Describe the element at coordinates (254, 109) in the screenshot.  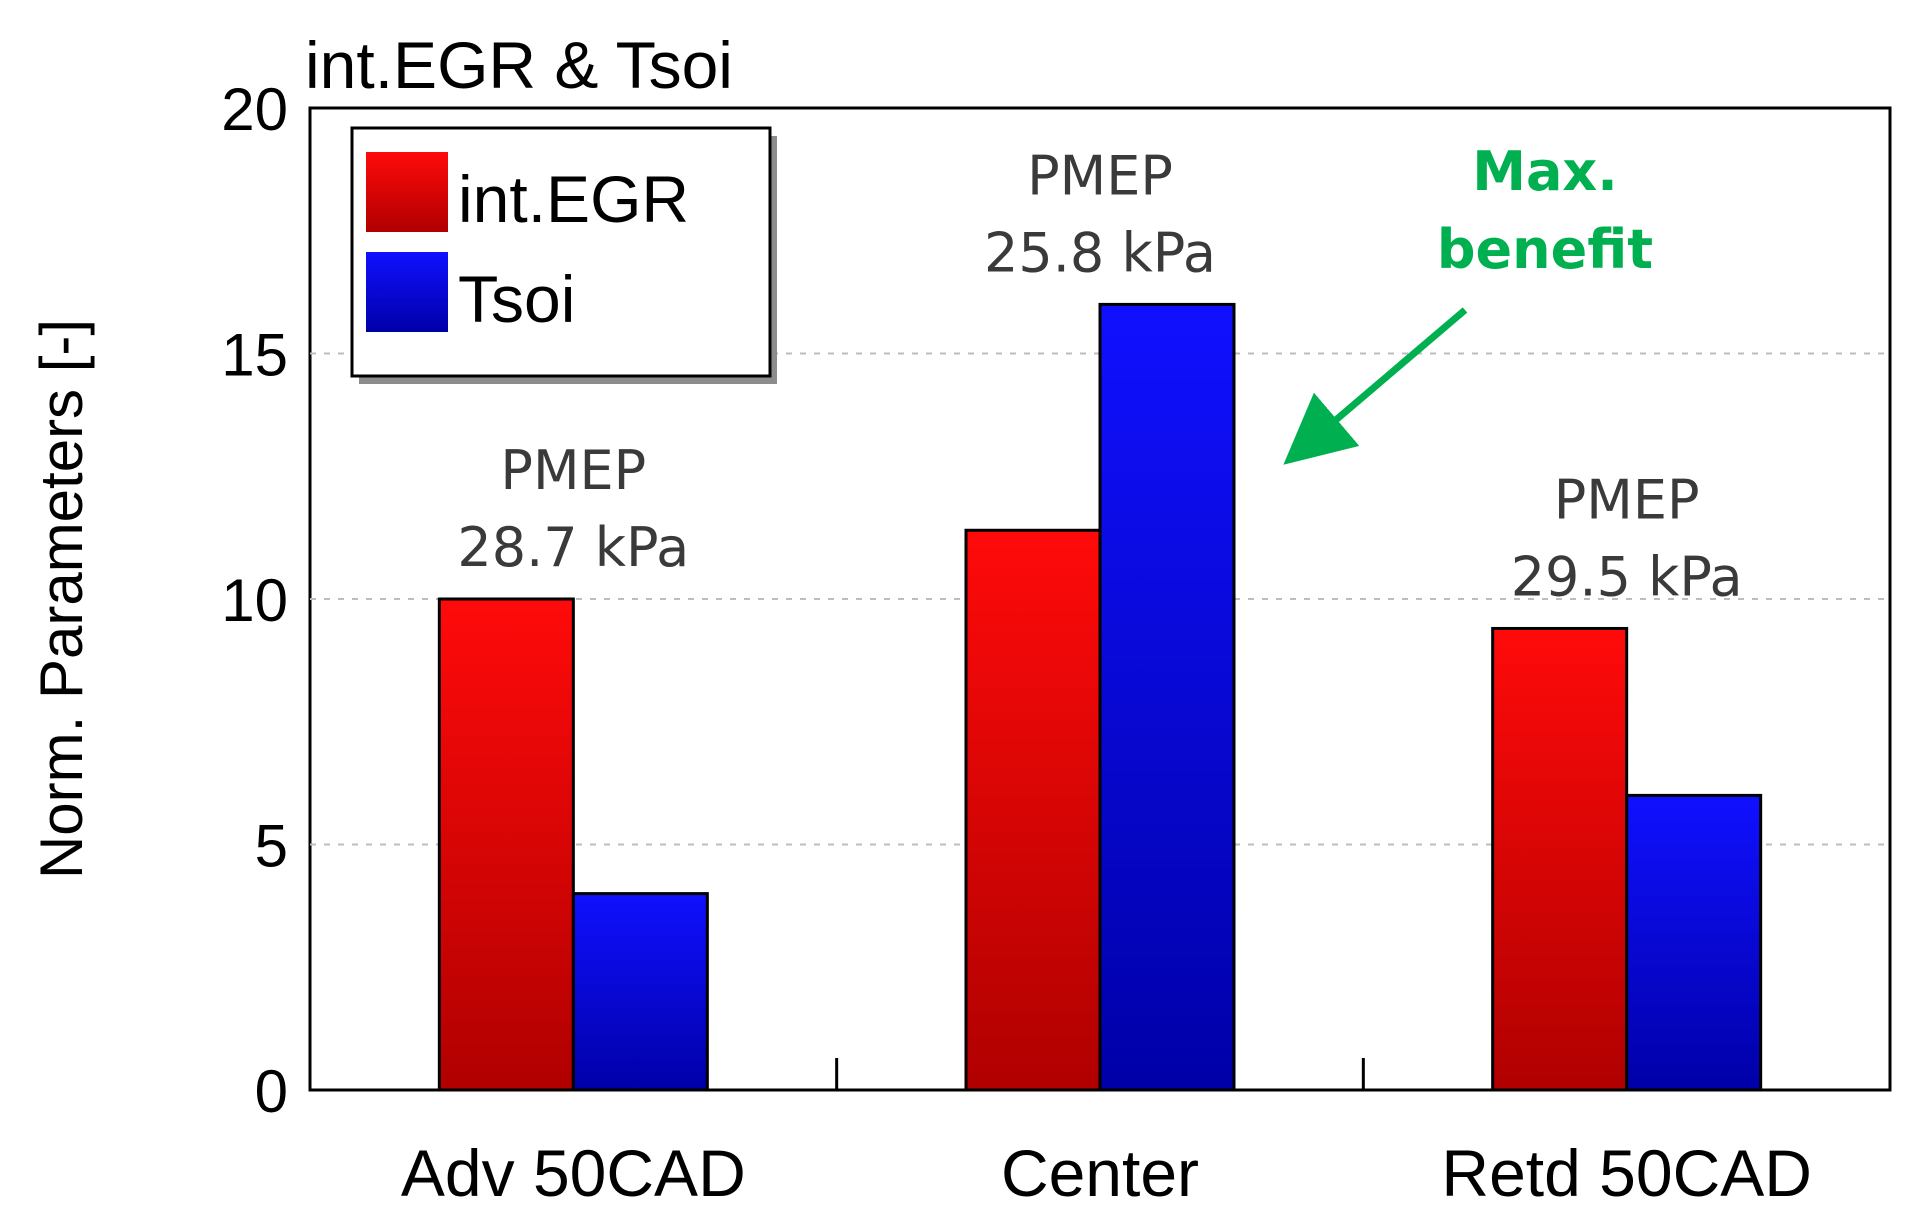
I see `y-tick-label: 20` at that location.